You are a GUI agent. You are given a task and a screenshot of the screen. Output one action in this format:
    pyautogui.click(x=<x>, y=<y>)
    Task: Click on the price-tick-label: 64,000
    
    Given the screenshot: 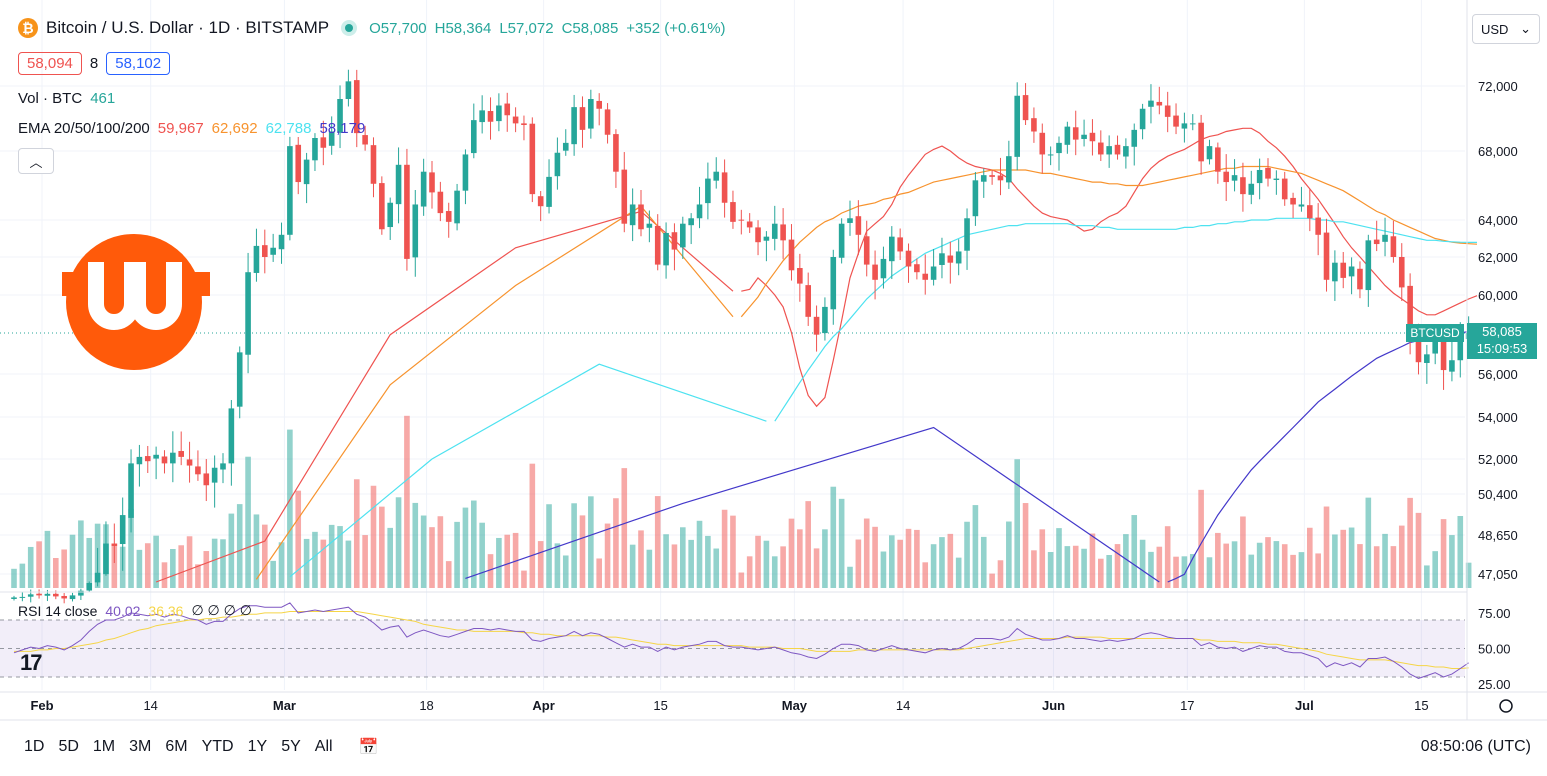 What is the action you would take?
    pyautogui.click(x=1498, y=220)
    